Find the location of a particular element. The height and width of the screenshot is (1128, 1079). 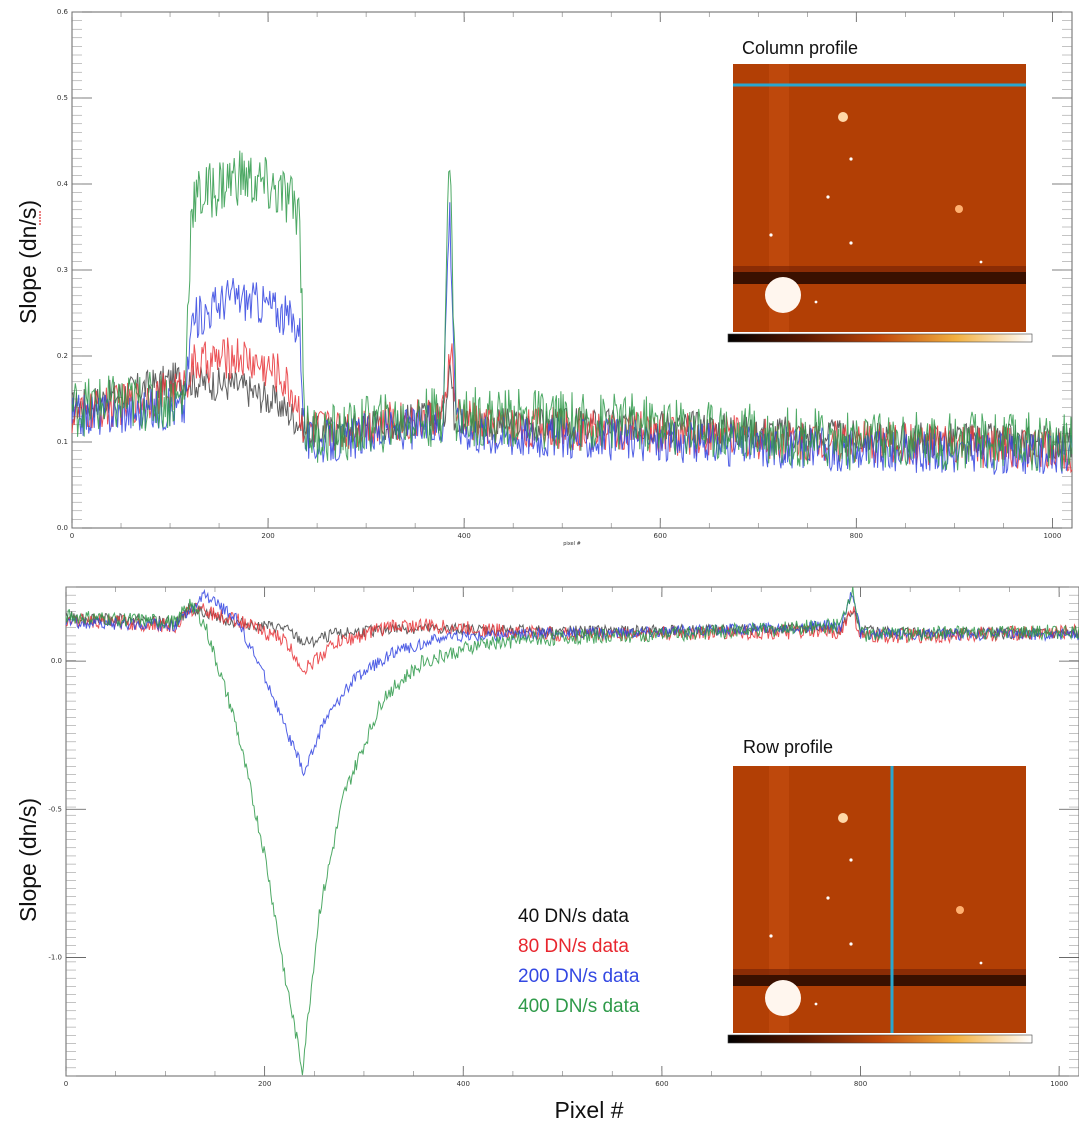

row-profile-inset: Row profile is located at coordinates (880, 890).